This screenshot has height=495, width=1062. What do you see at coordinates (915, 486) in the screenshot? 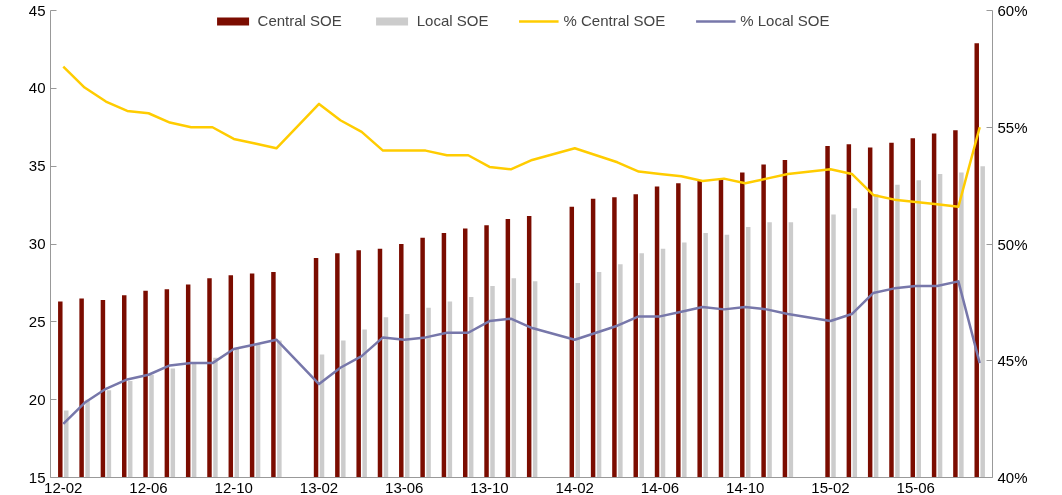
I see `x-tick-label: 15-06` at bounding box center [915, 486].